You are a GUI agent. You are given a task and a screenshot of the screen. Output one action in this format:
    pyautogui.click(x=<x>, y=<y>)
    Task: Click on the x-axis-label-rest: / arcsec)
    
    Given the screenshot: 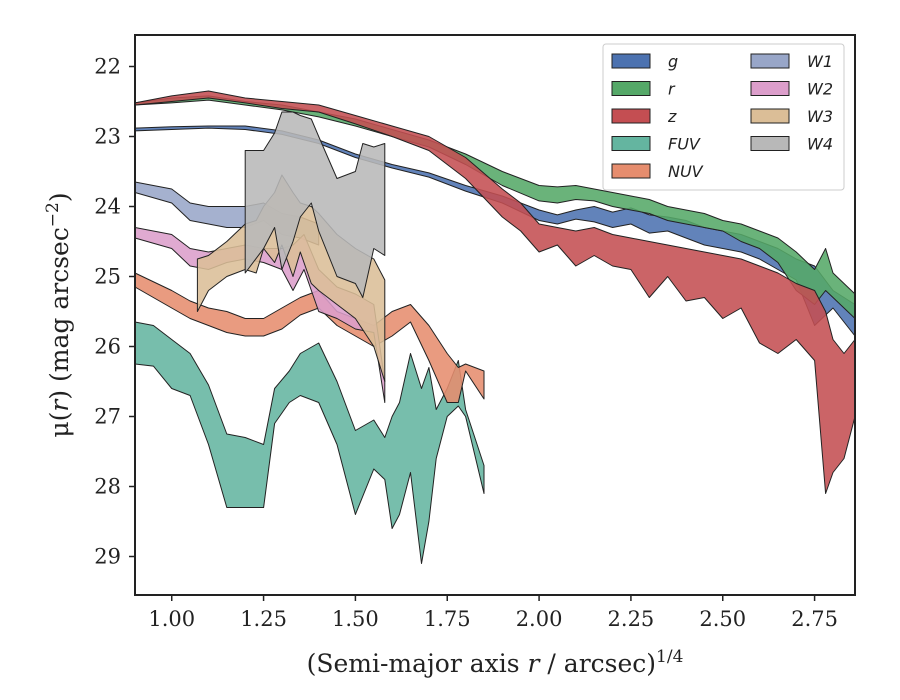 What is the action you would take?
    pyautogui.click(x=597, y=663)
    